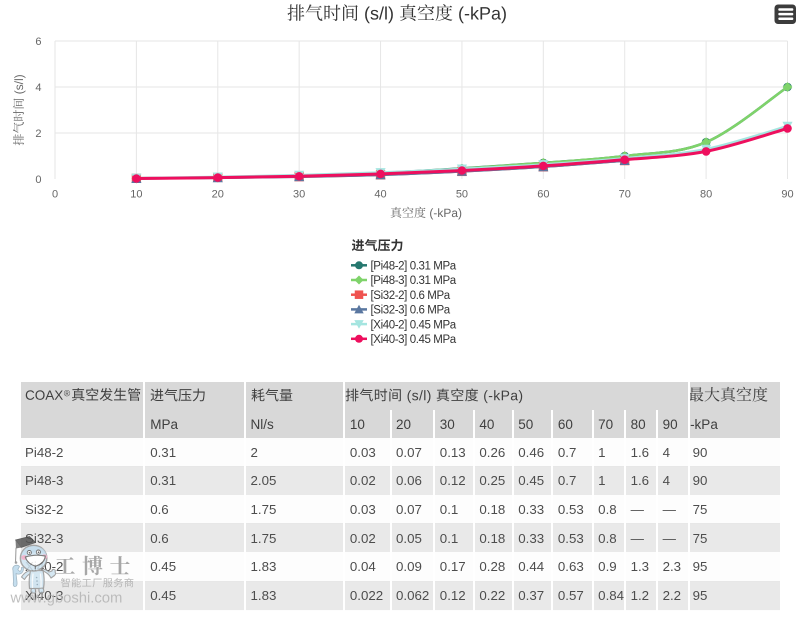 Image resolution: width=800 pixels, height=619 pixels. I want to click on svg-text: [Pi48-2] 0.31 MPa, so click(414, 267).